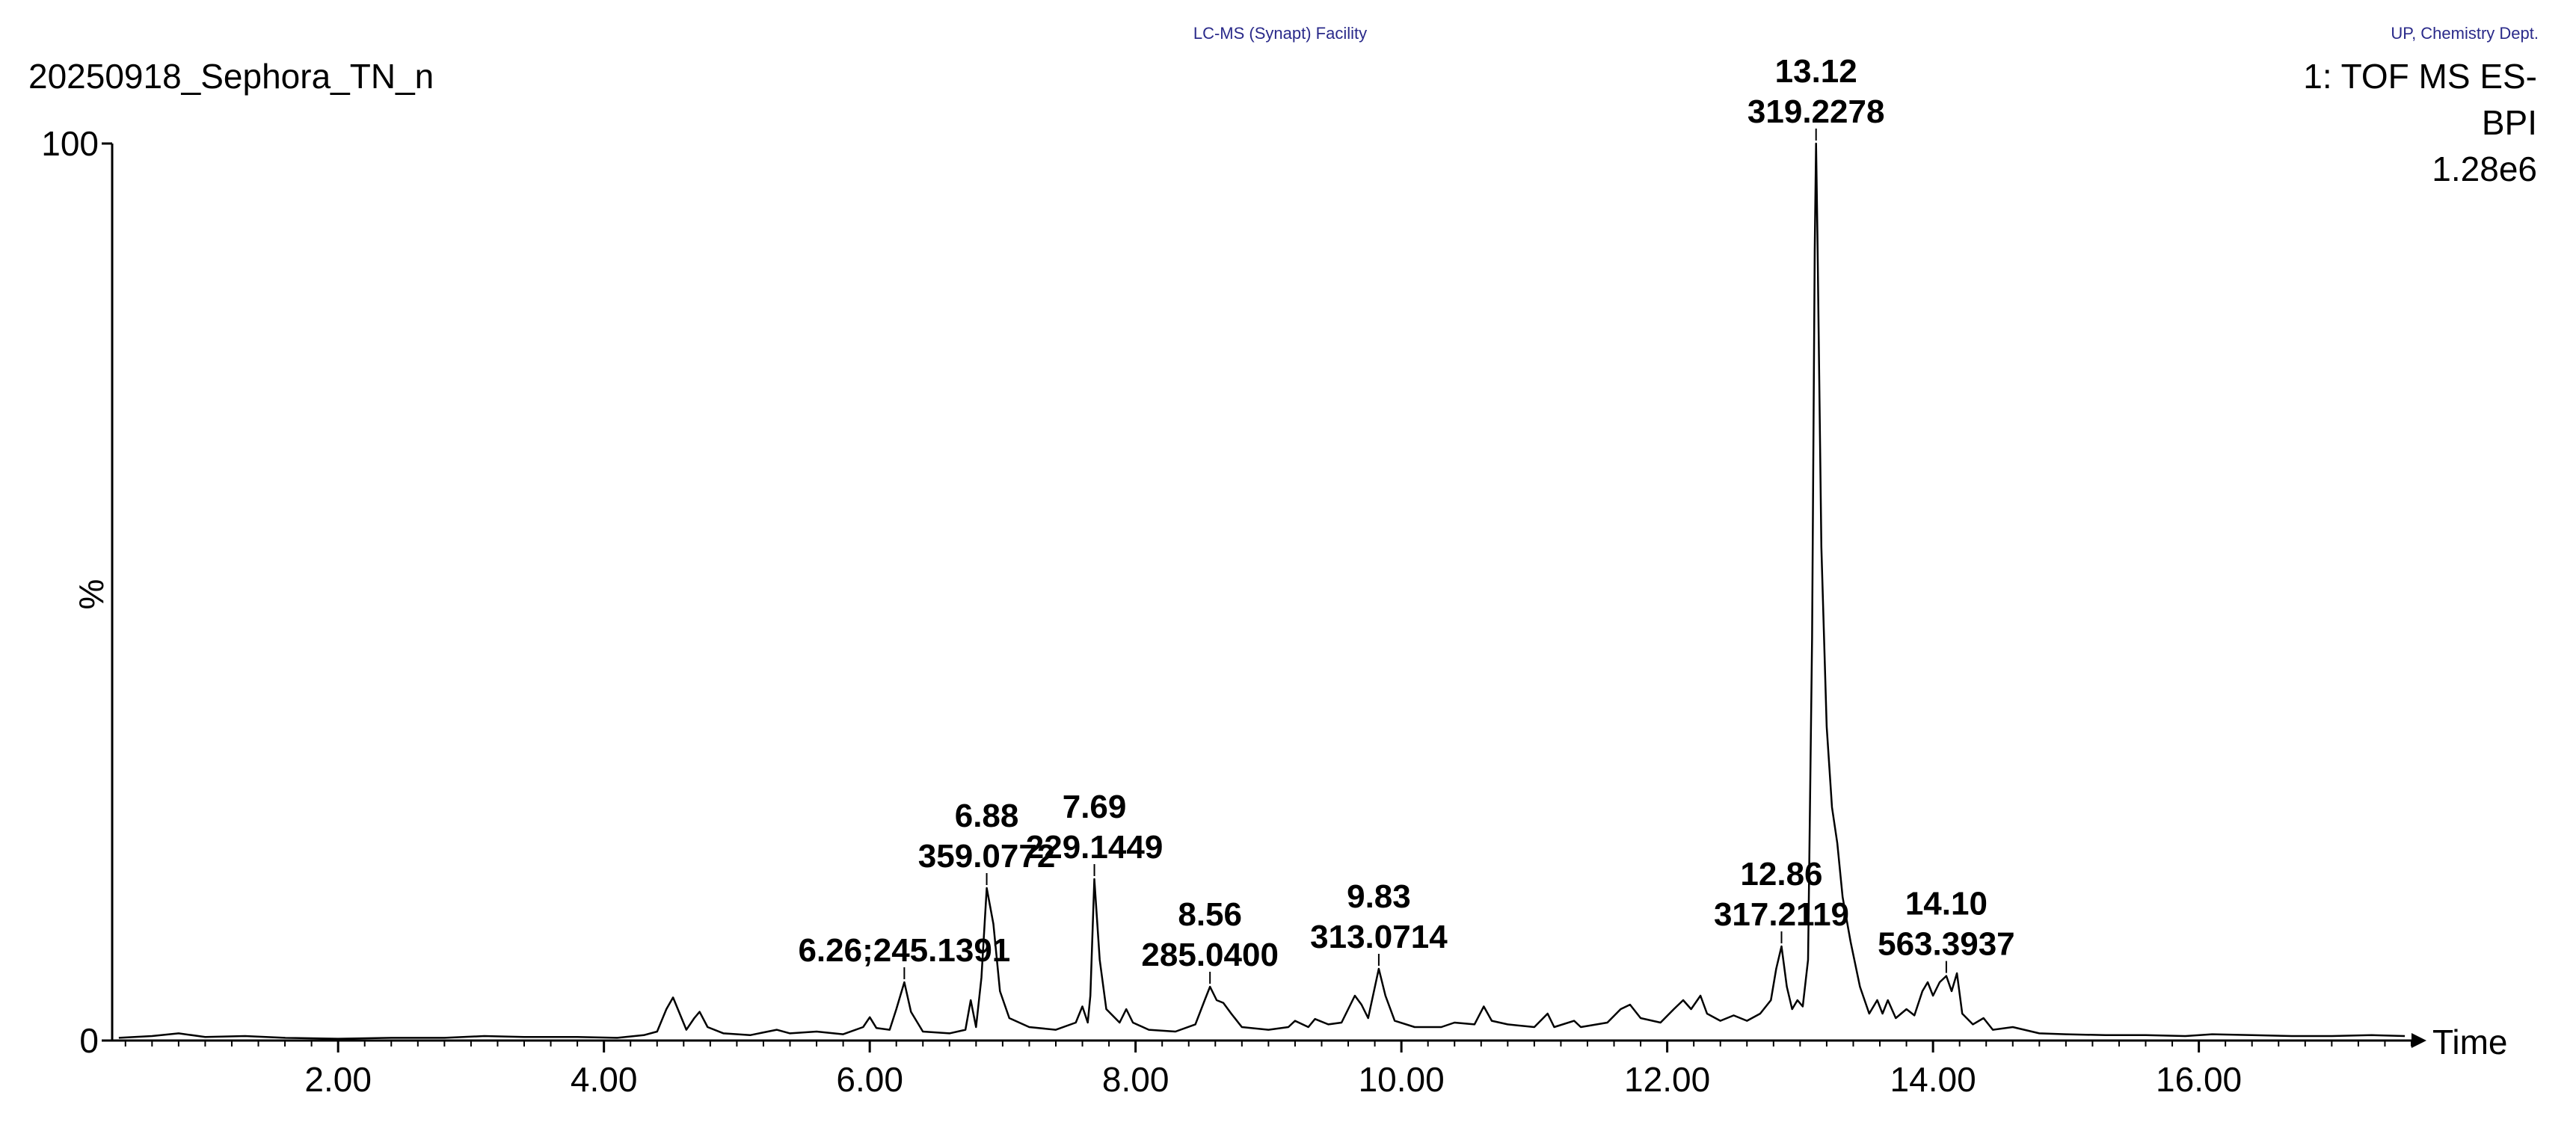 Image resolution: width=2576 pixels, height=1125 pixels. I want to click on department-note: UP, Chemistry Dept., so click(2465, 33).